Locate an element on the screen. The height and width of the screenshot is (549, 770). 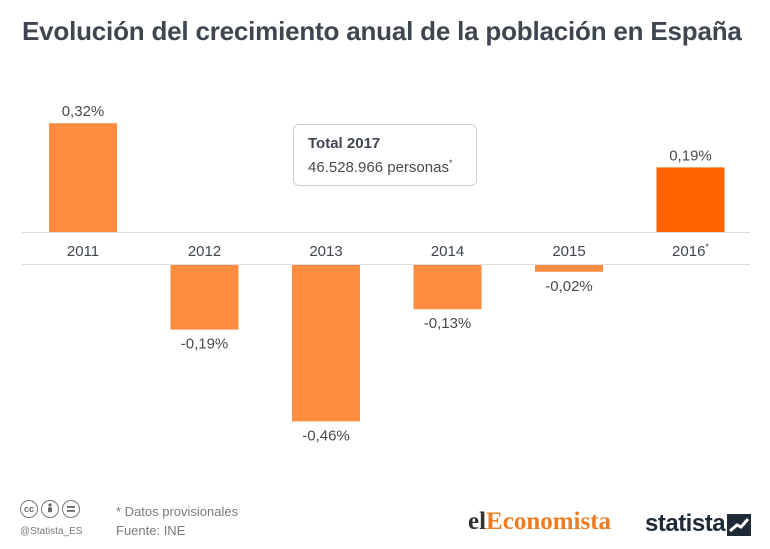
value-label-2013: -0,46% is located at coordinates (326, 435).